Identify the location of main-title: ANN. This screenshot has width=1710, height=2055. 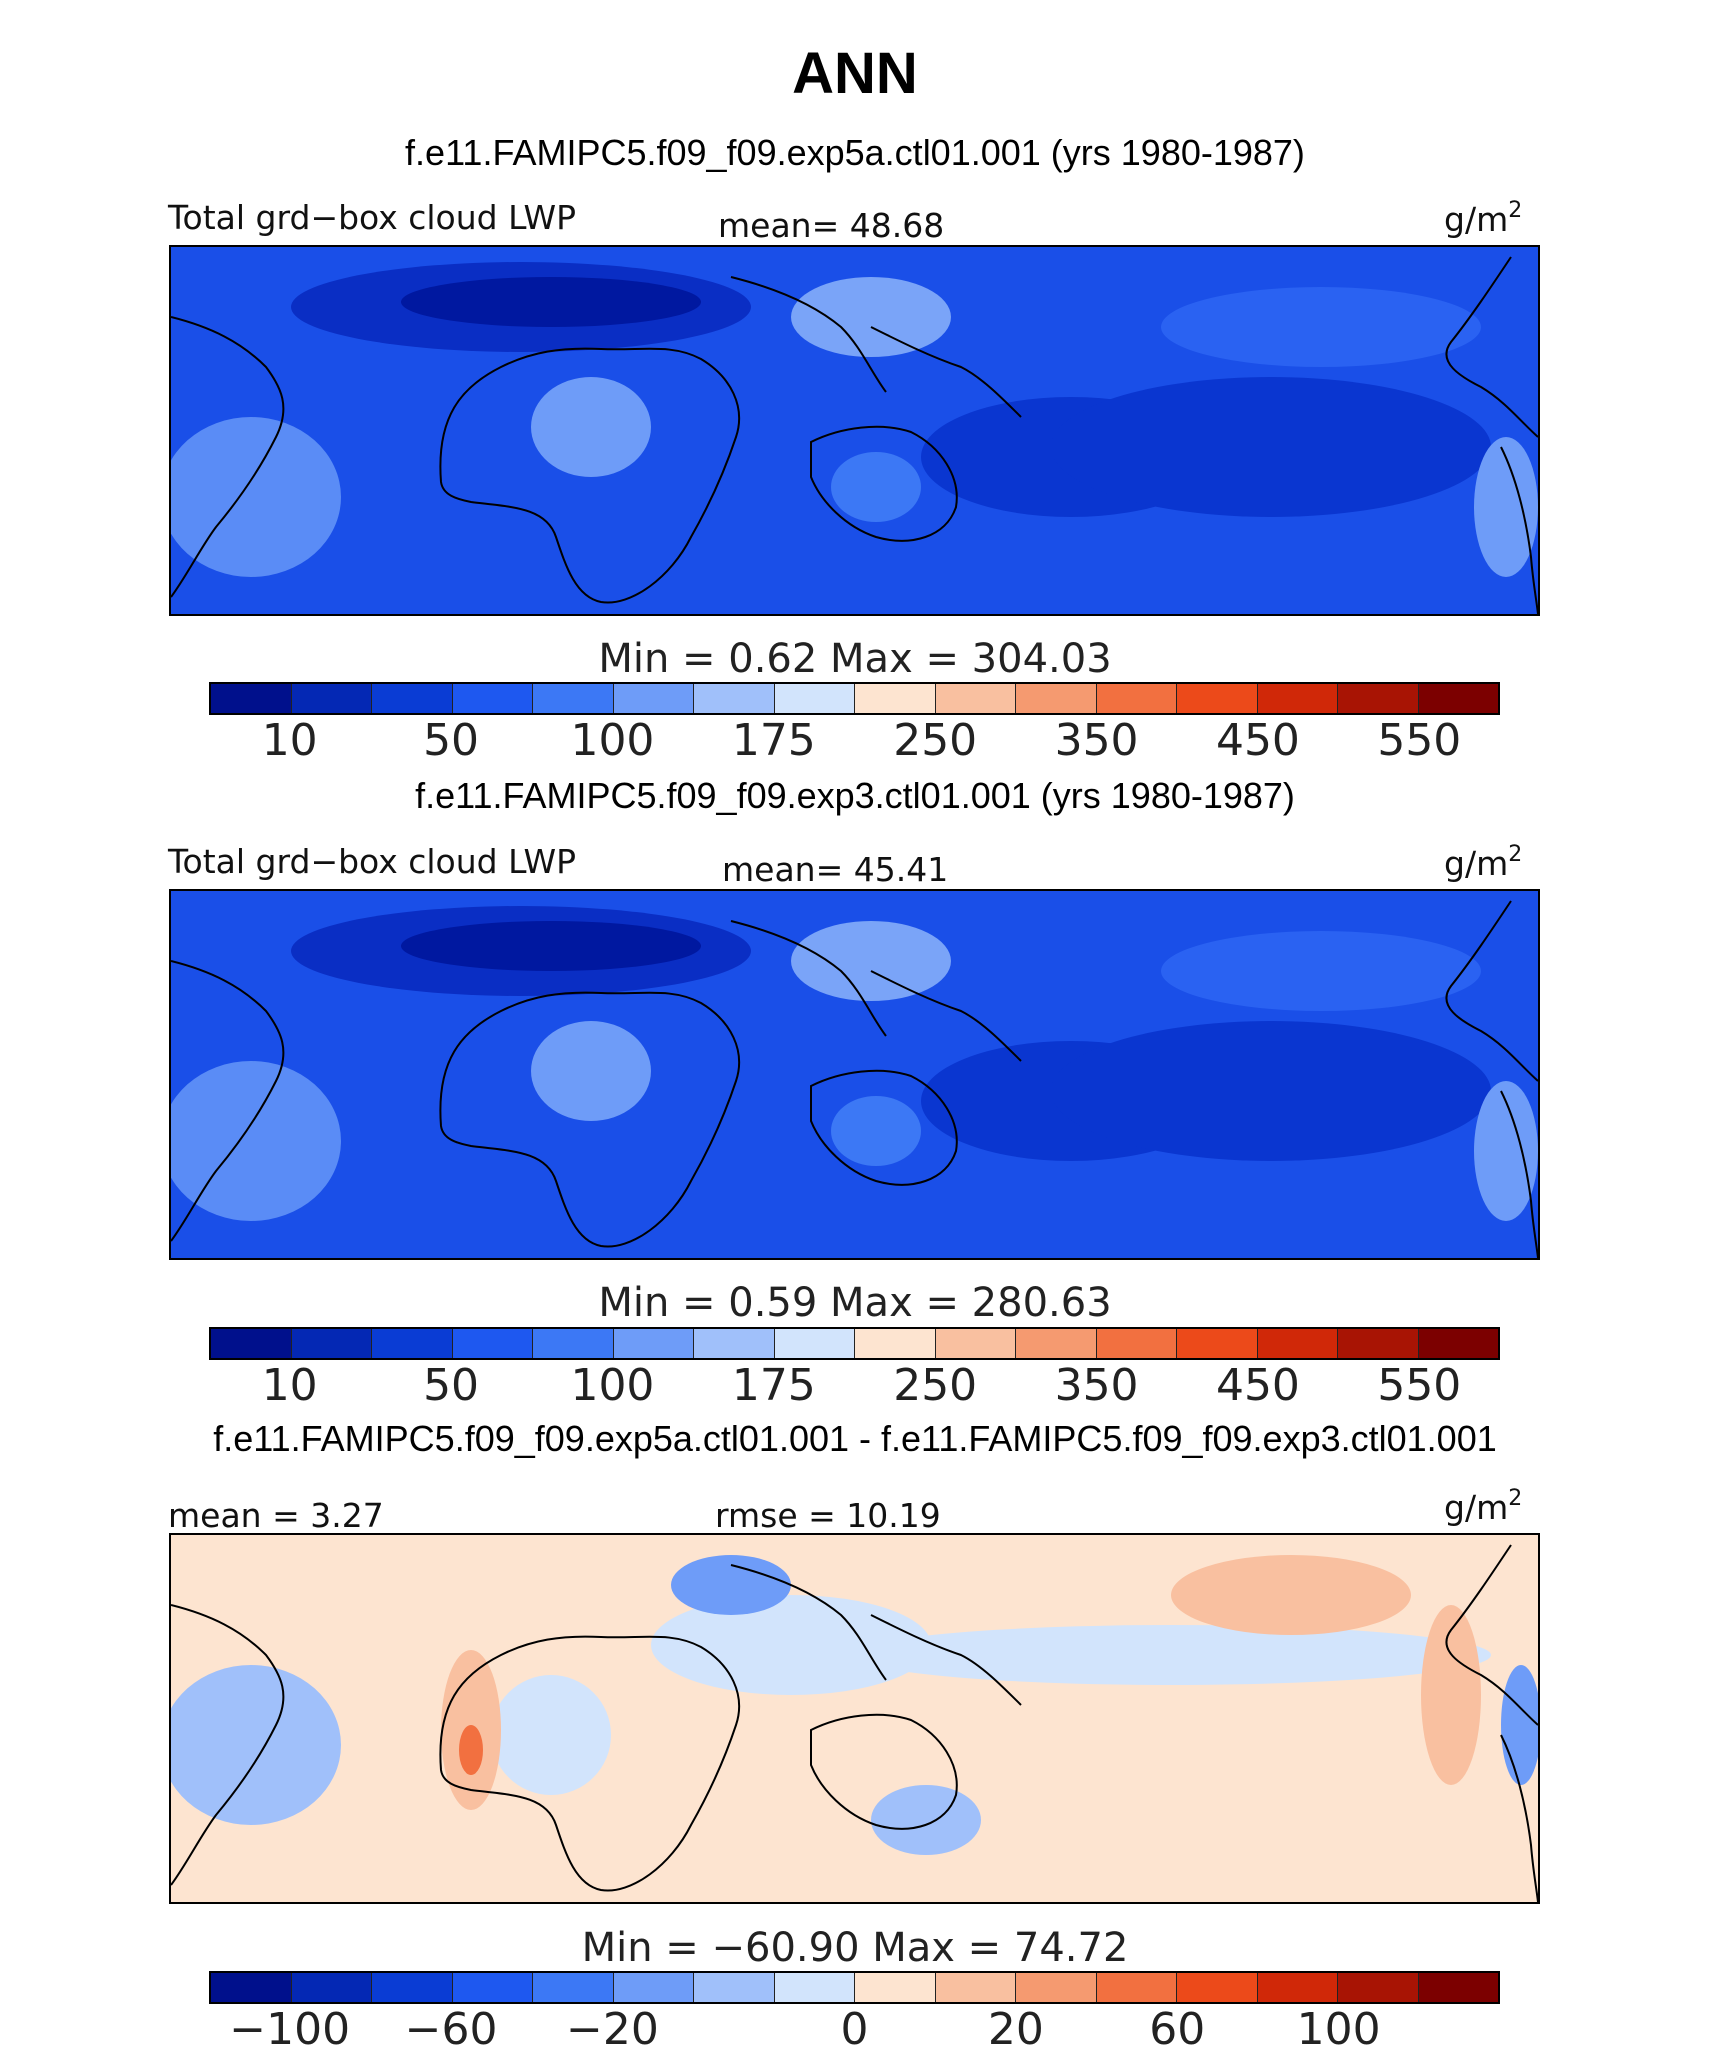
(855, 73).